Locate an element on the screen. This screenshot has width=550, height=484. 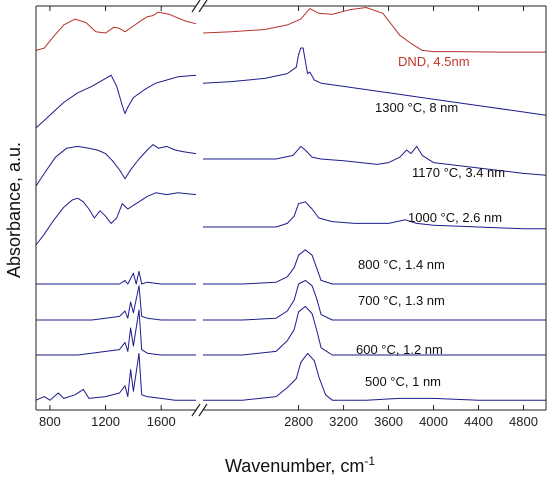
series-label-700-c-1-3-nm: 700 °C, 1.3 nm is located at coordinates (401, 300).